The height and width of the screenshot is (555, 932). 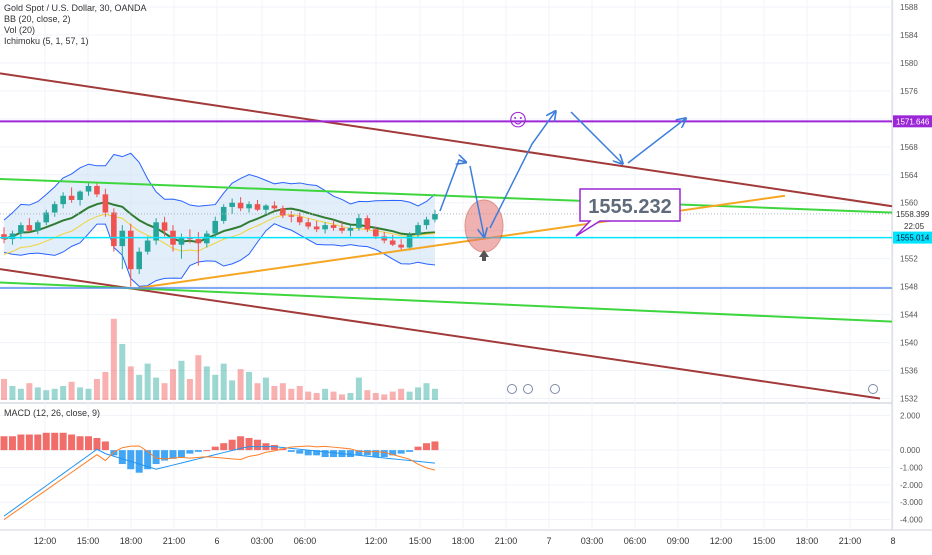 I want to click on macd-tick-label: 0.000, so click(x=910, y=450).